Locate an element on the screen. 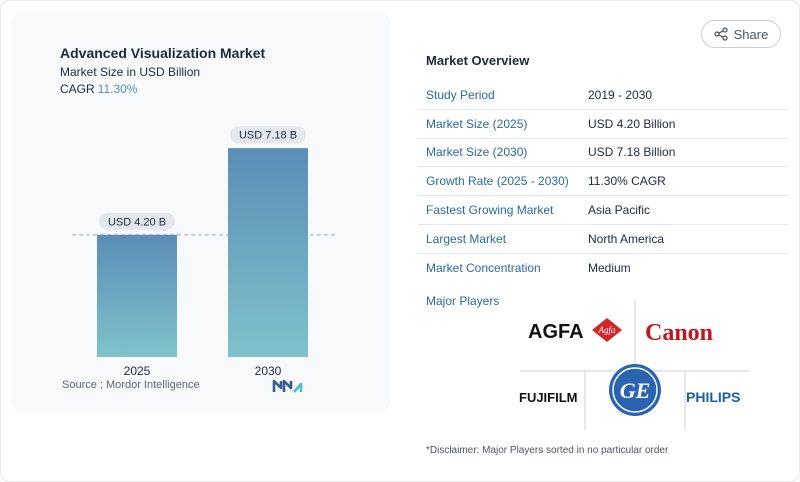  overview-label: Market Size (2030) is located at coordinates (477, 152).